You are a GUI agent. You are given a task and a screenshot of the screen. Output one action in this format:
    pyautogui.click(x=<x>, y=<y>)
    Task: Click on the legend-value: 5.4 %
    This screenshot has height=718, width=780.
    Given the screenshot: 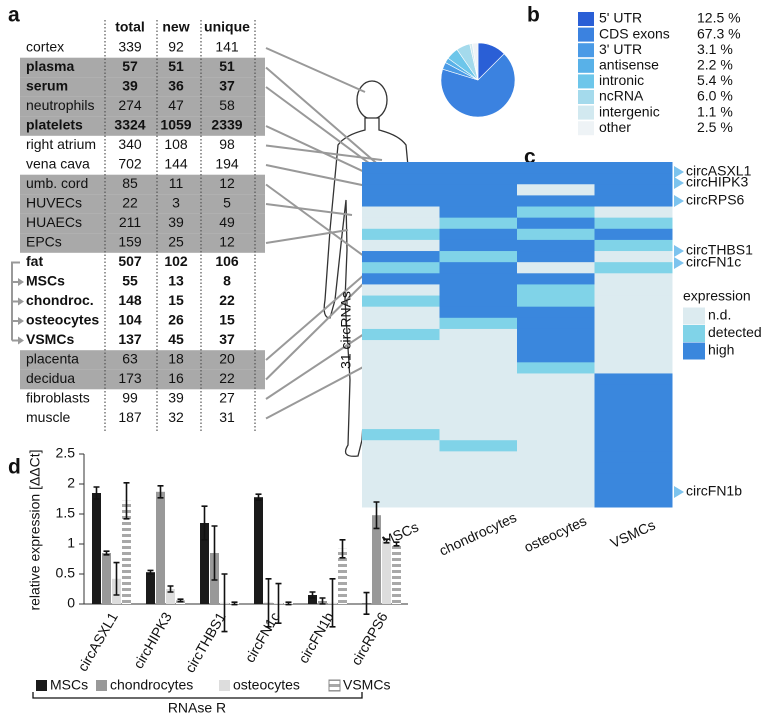 What is the action you would take?
    pyautogui.click(x=715, y=80)
    